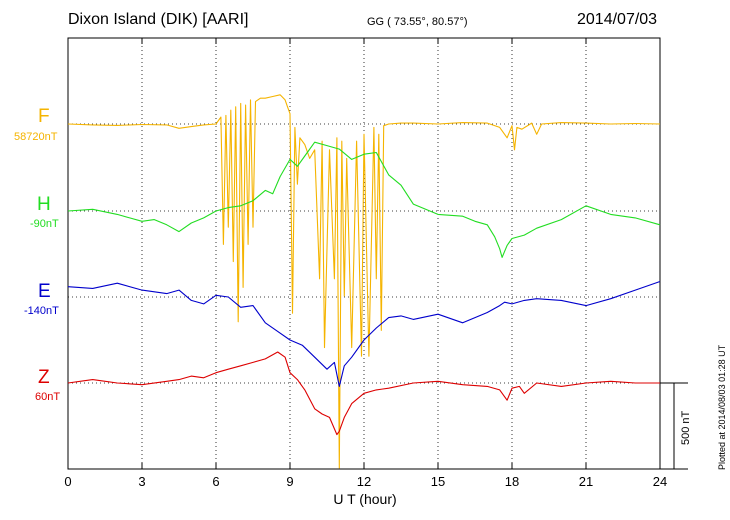  I want to click on channel-e-baseline: -140nT, so click(41, 311).